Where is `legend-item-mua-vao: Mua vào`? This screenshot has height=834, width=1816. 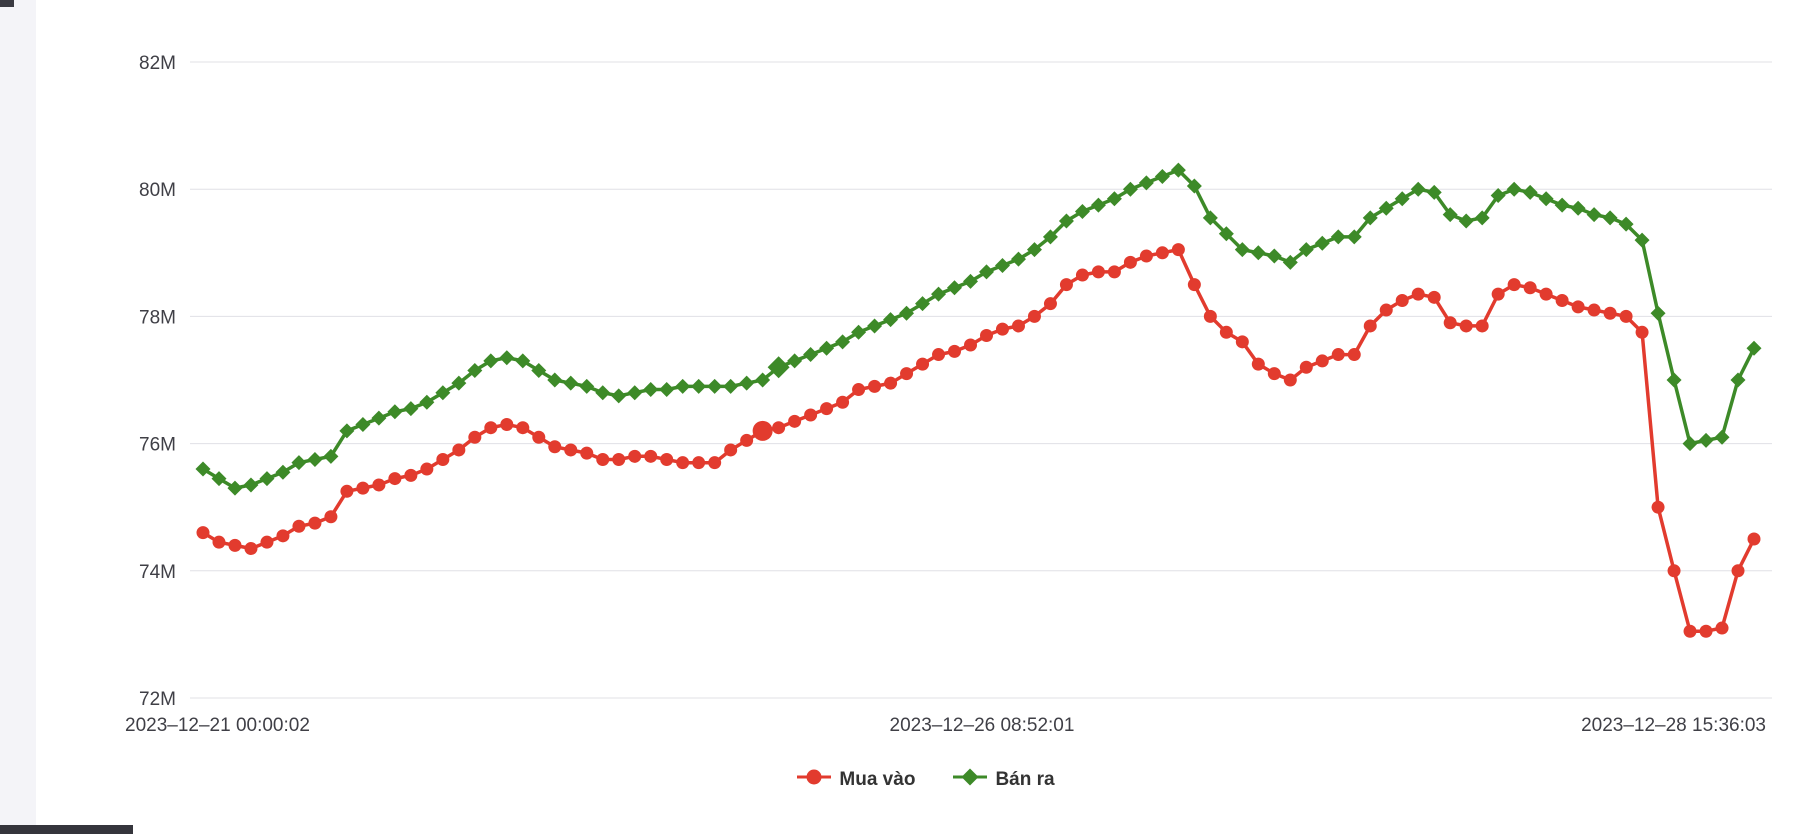
legend-item-mua-vao: Mua vào is located at coordinates (856, 779).